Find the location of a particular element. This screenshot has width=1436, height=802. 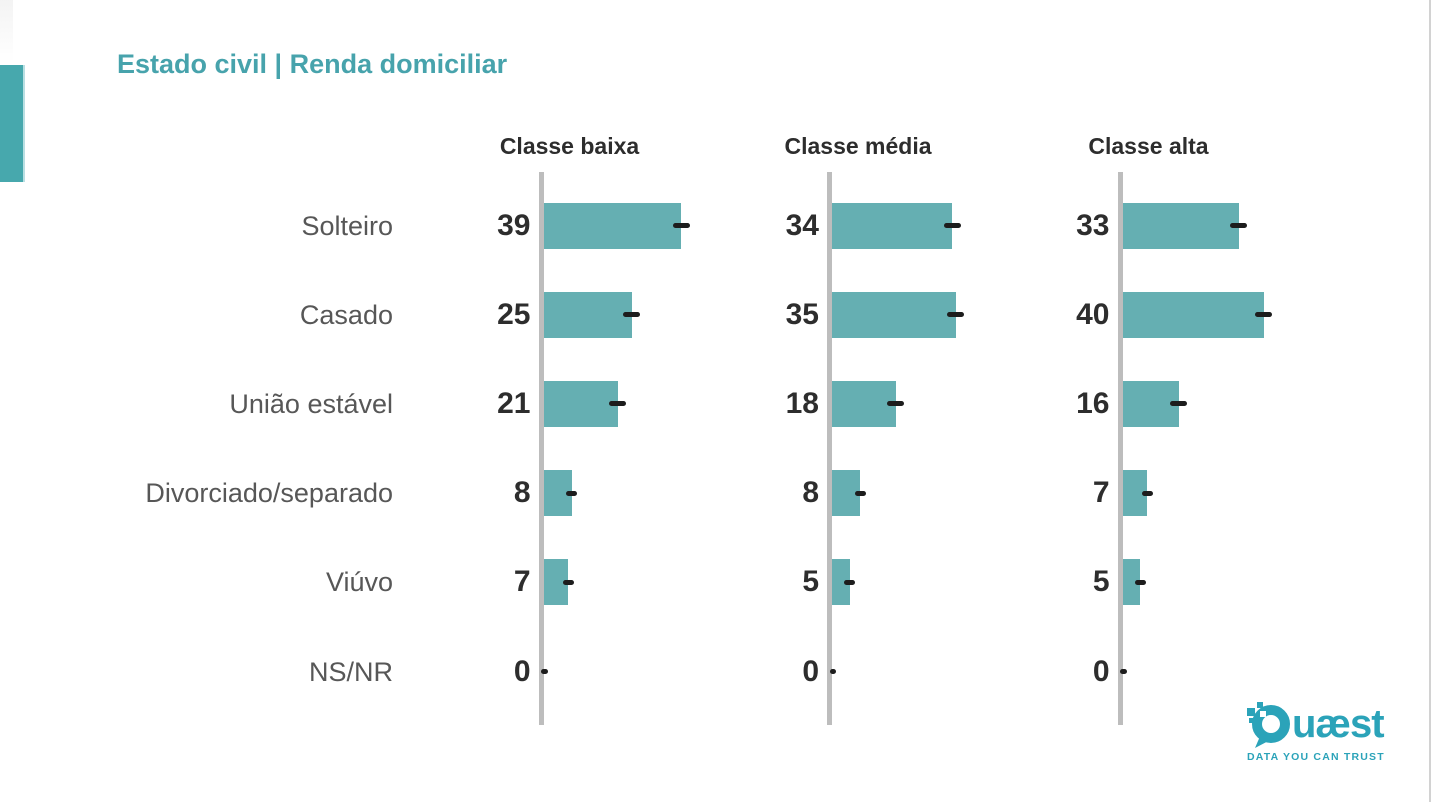

panel-header: Classe média is located at coordinates (858, 146).